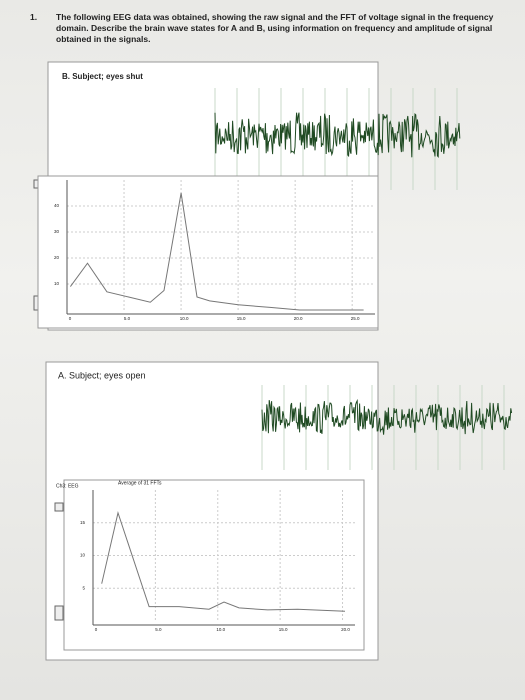 Image resolution: width=525 pixels, height=700 pixels. Describe the element at coordinates (67, 486) in the screenshot. I see `channel-label: Ch3: EEG` at that location.